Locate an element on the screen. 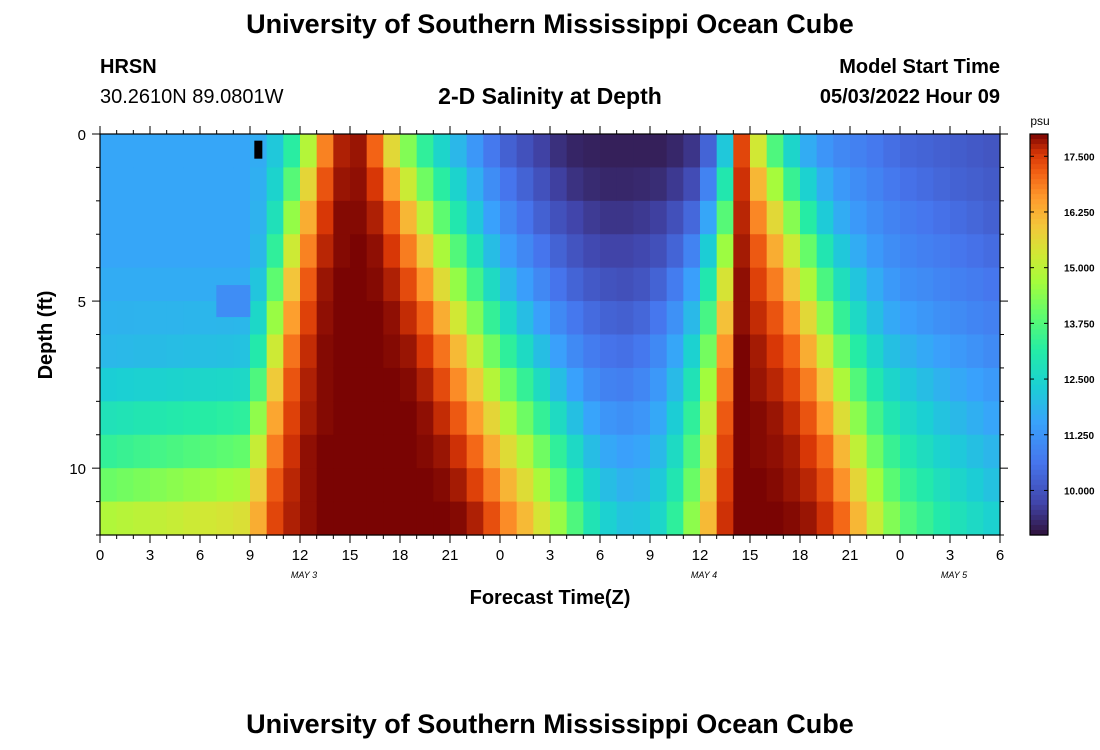 The width and height of the screenshot is (1100, 750). date-label: MAY 5 is located at coordinates (954, 575).